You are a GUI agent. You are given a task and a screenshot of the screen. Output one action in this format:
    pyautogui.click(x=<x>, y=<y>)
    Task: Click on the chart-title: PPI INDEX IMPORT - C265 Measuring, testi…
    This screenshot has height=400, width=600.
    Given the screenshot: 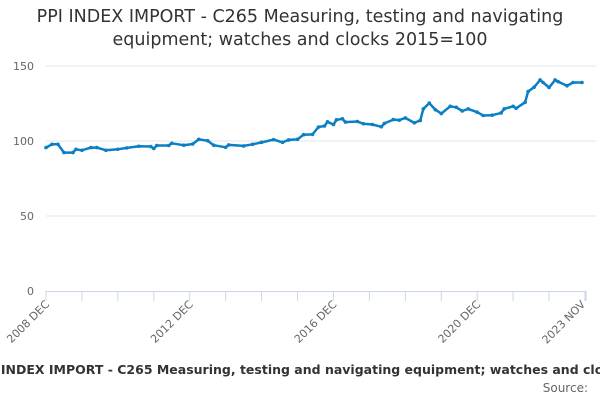 What is the action you would take?
    pyautogui.click(x=300, y=28)
    